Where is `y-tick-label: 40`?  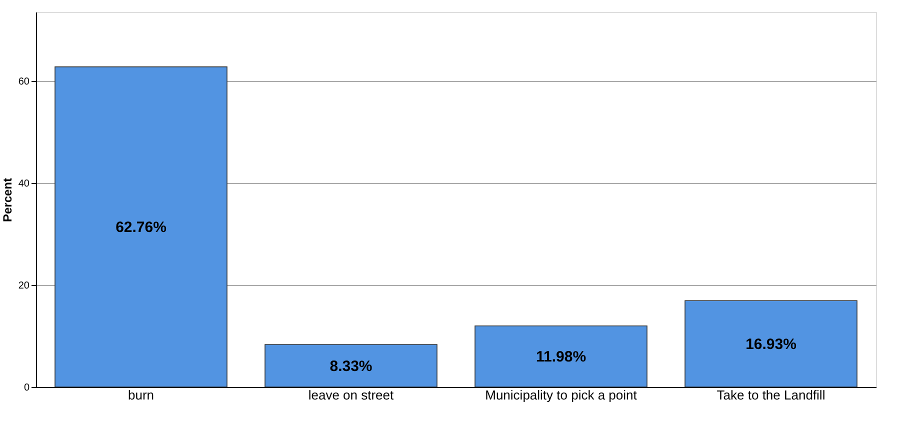 y-tick-label: 40 is located at coordinates (24, 184).